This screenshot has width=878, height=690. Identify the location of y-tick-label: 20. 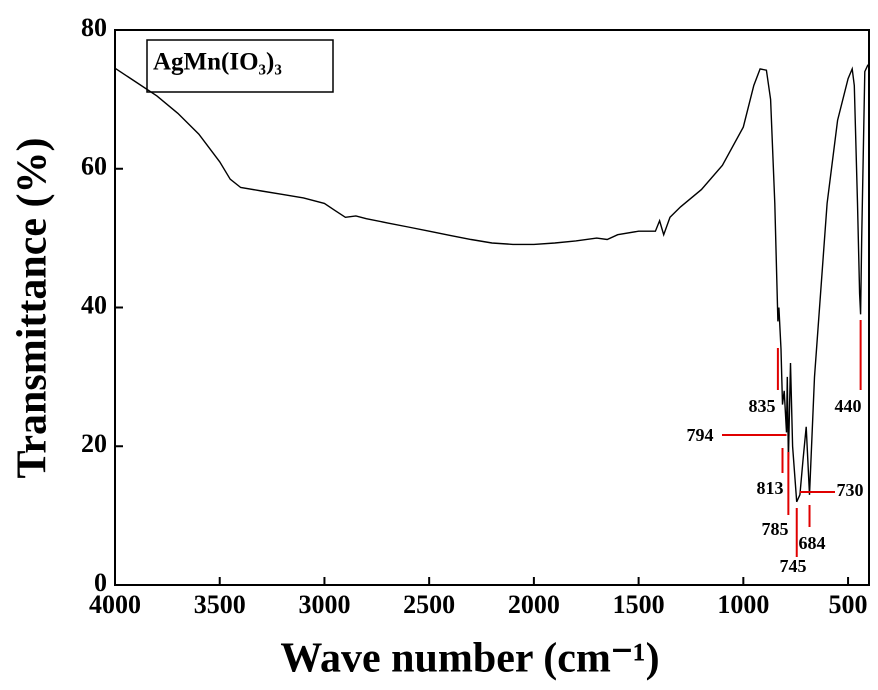
(94, 443).